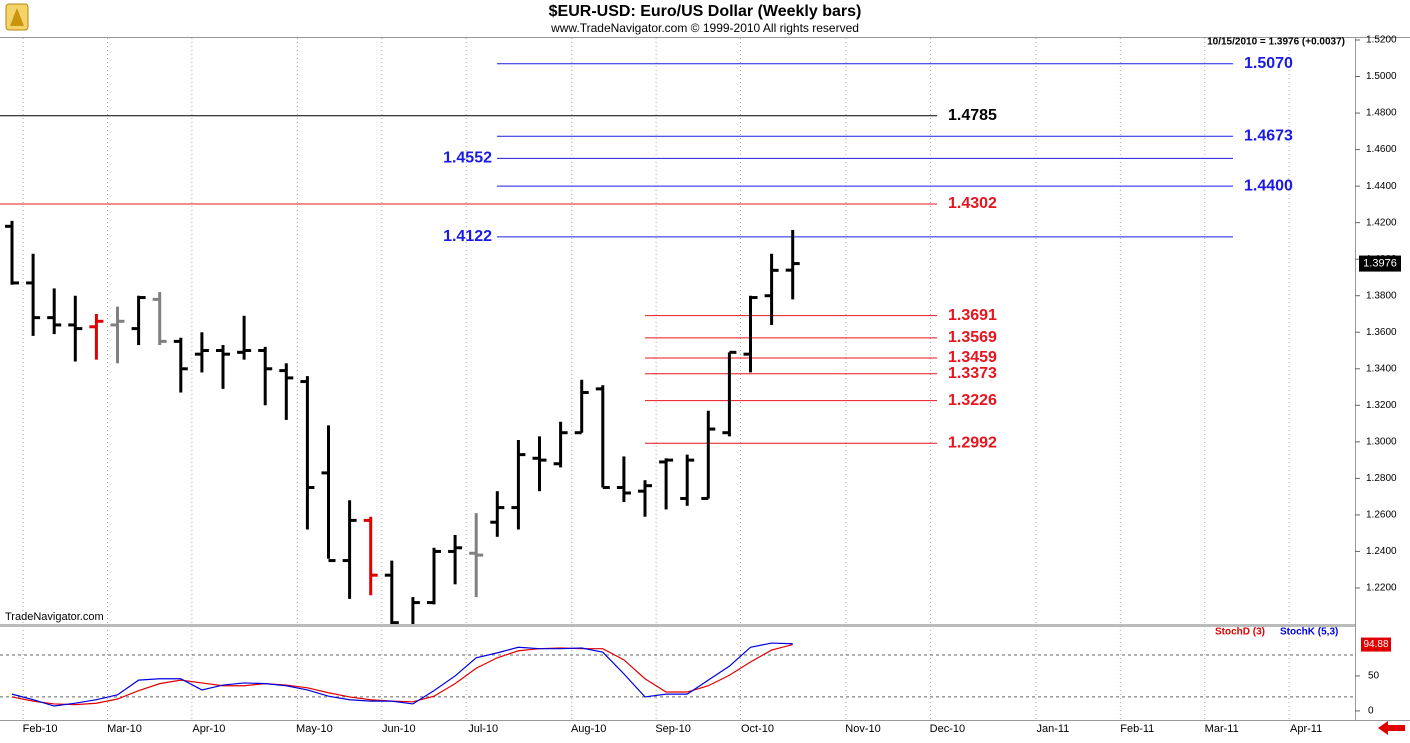 The height and width of the screenshot is (743, 1410). What do you see at coordinates (399, 729) in the screenshot?
I see `x-tick-label: Jun-10` at bounding box center [399, 729].